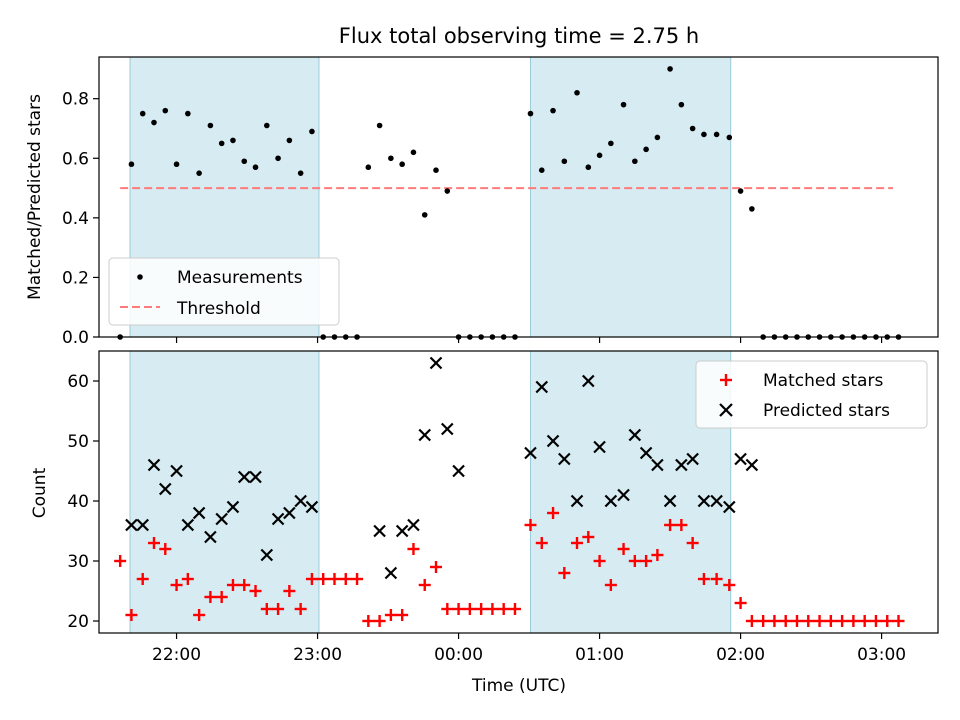 This screenshot has height=720, width=960. I want to click on y-tick-label: 0.8, so click(75, 100).